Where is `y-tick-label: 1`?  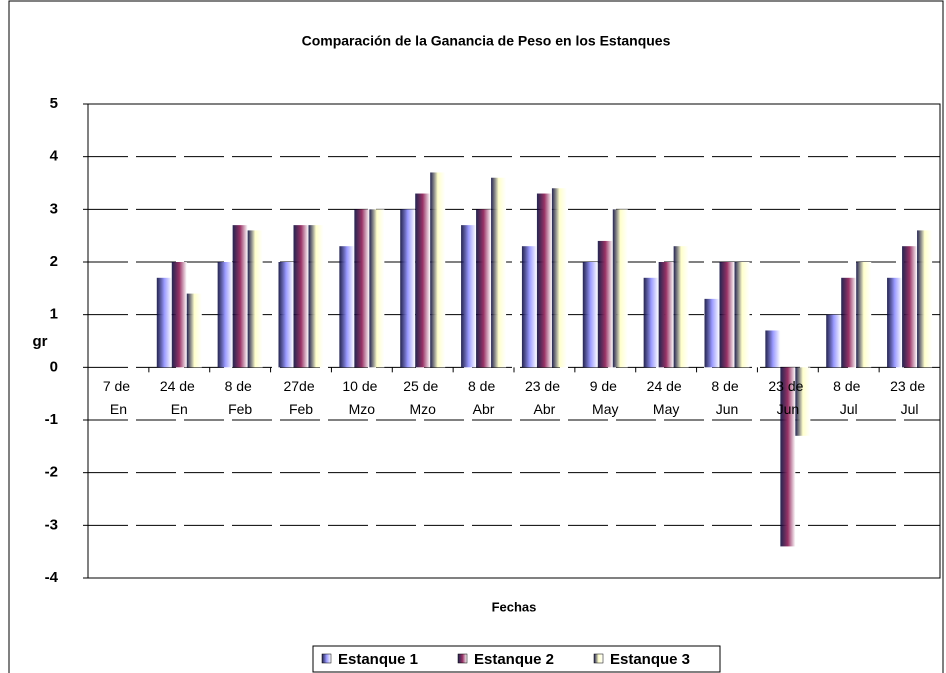
y-tick-label: 1 is located at coordinates (54, 314).